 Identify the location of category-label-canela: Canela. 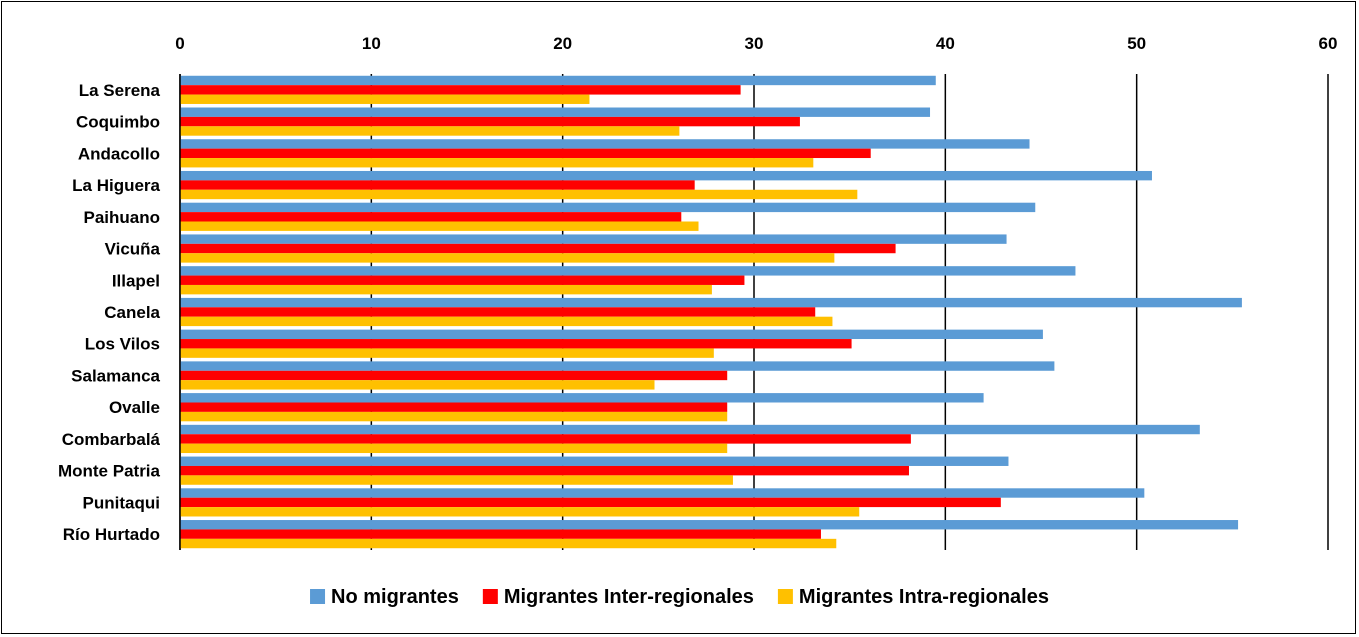
(132, 312).